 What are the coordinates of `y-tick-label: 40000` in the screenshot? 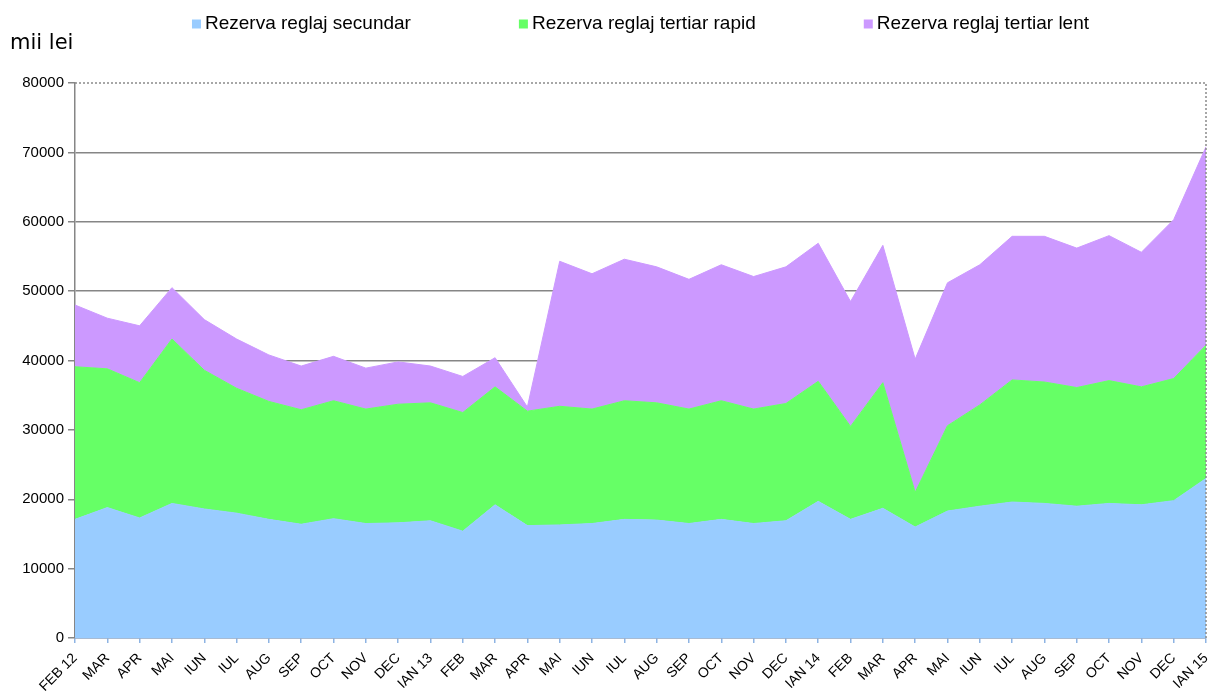 It's located at (43, 359).